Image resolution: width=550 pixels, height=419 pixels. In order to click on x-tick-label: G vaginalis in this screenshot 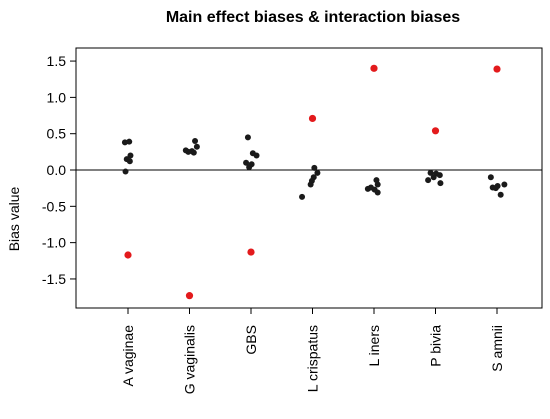, I will do `click(190, 359)`.